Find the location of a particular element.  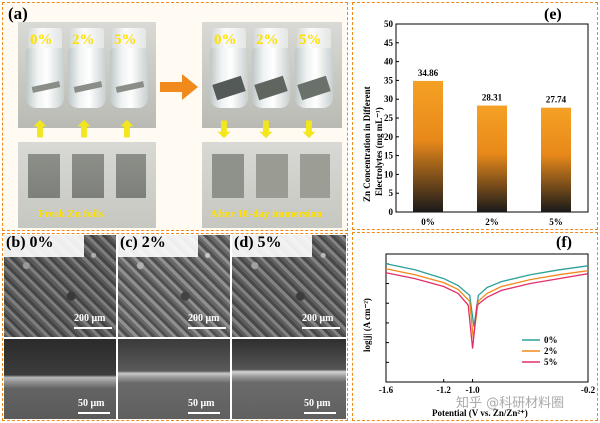

y-tick-label: 35 is located at coordinates (389, 80).